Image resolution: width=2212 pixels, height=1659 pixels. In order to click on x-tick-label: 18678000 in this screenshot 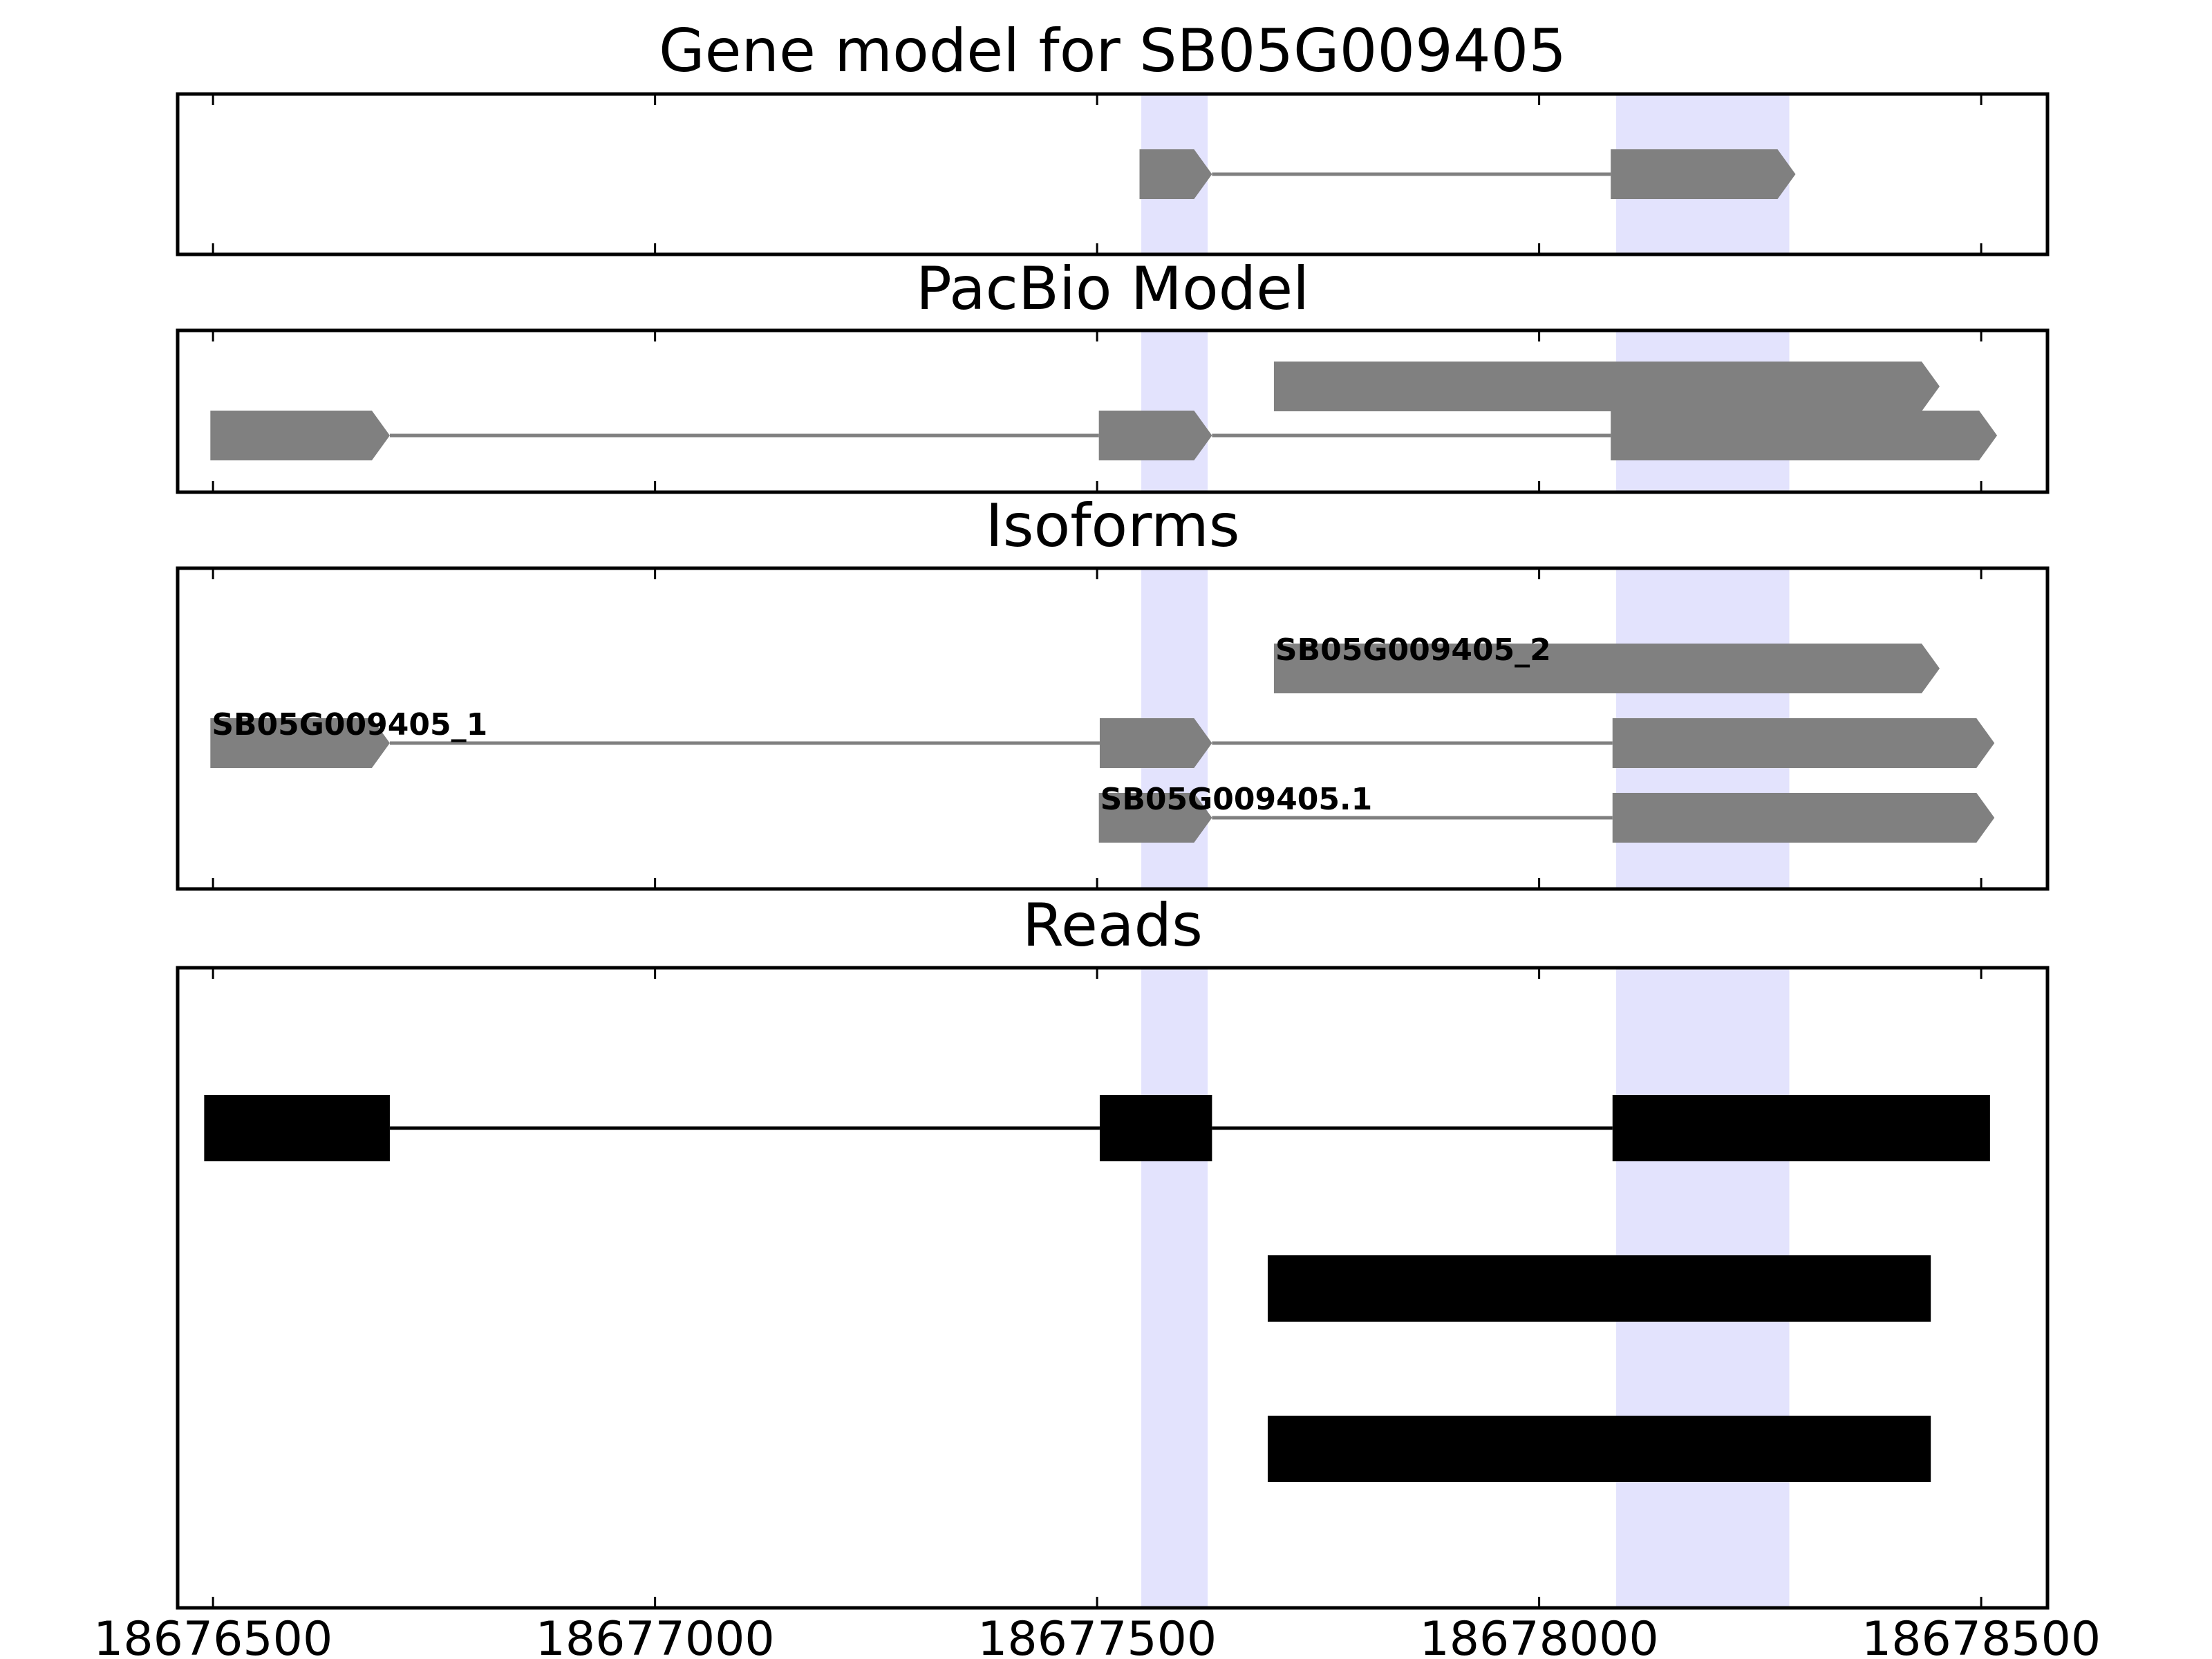, I will do `click(1540, 1635)`.